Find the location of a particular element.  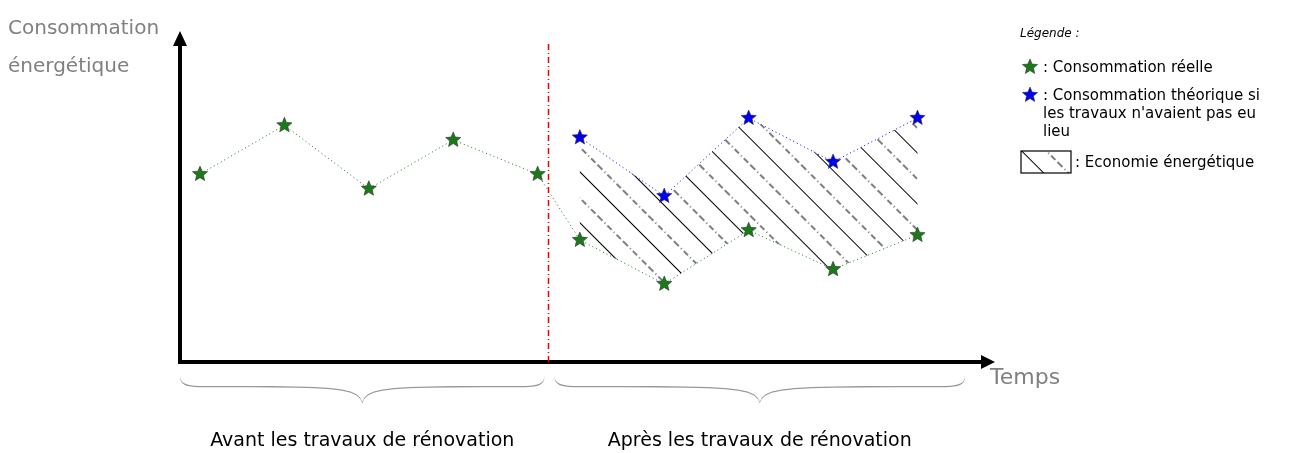

y-axis-title: Consommation énergétique is located at coordinates (84, 46).